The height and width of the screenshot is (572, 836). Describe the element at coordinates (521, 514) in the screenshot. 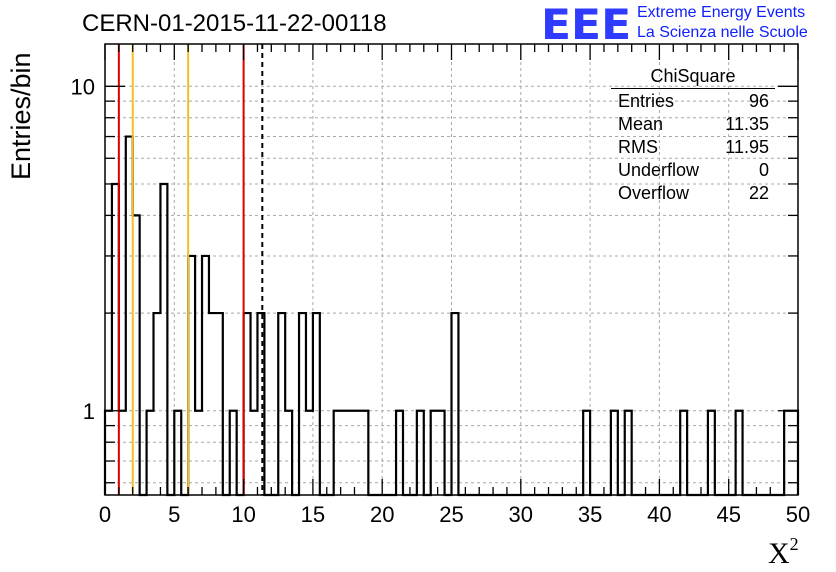

I see `x-tick-label: 30` at that location.